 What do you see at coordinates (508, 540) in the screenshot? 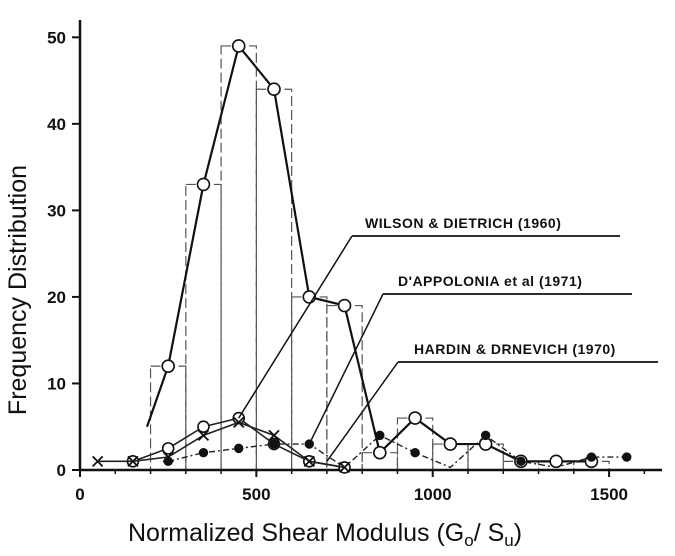
I see `x-axis-title-sub-u: u` at bounding box center [508, 540].